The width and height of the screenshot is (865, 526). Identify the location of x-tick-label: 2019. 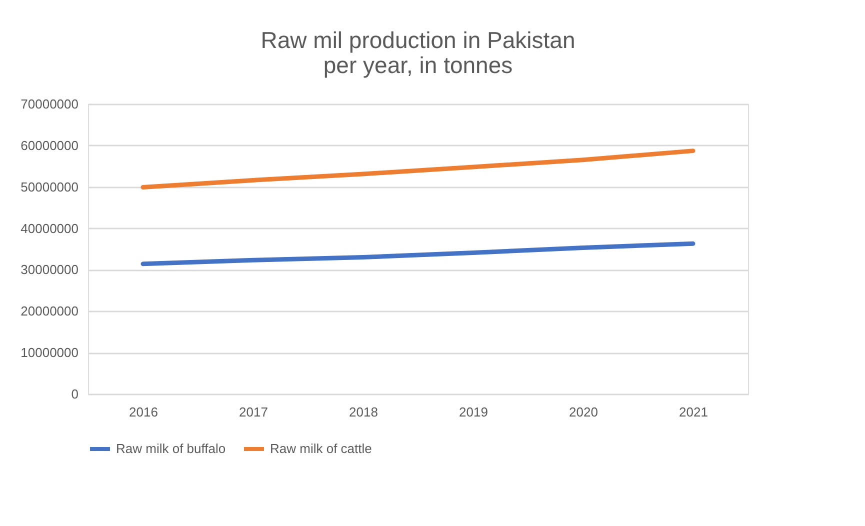
(473, 412).